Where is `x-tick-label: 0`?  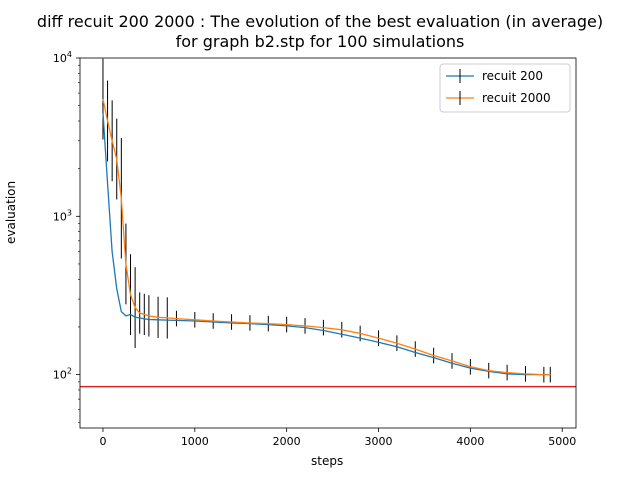
x-tick-label: 0 is located at coordinates (102, 441).